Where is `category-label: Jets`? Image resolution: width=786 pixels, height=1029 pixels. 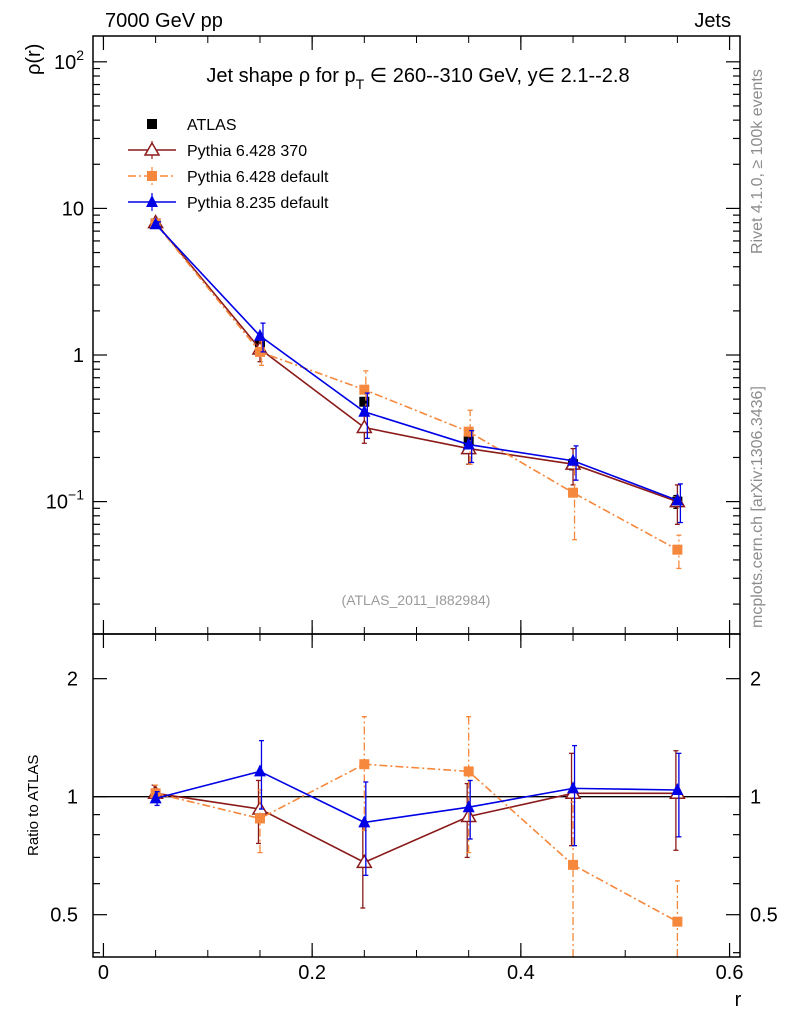
category-label: Jets is located at coordinates (712, 21).